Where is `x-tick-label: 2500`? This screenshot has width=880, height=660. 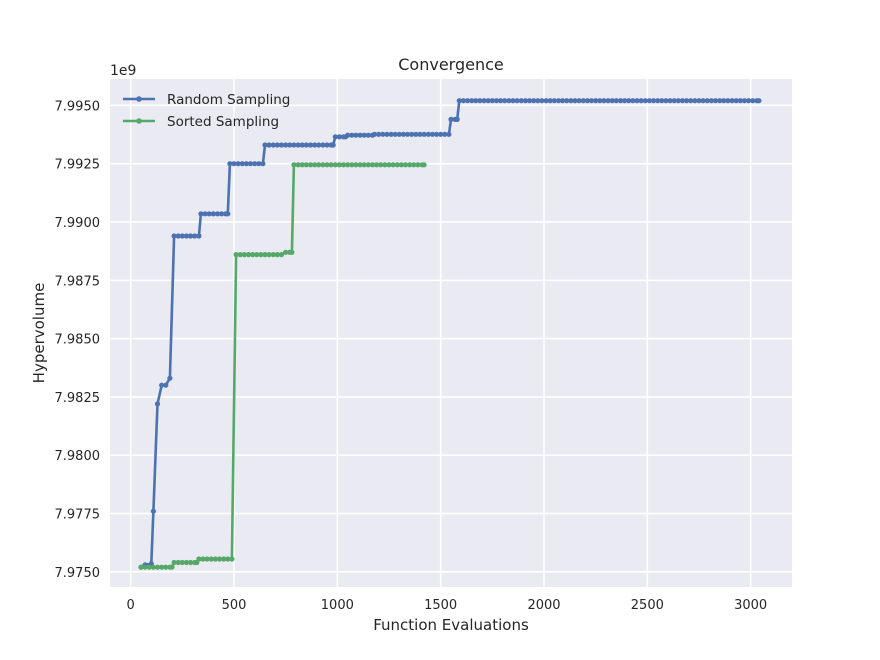 x-tick-label: 2500 is located at coordinates (647, 605).